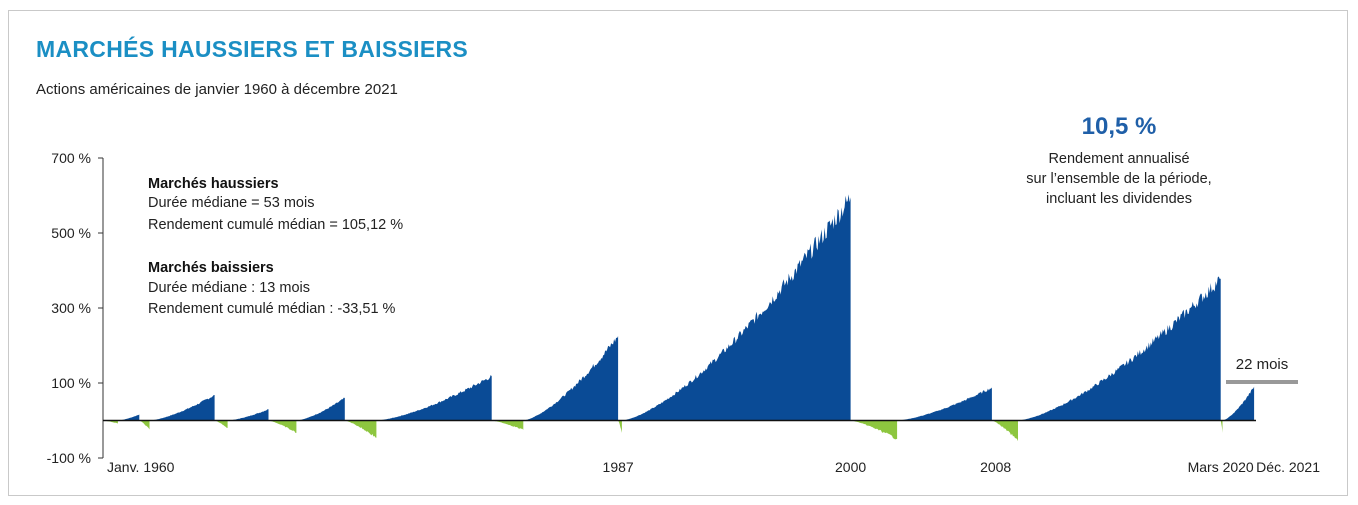  I want to click on x-labels: Janv. 1960 1987 2000 2008 Mars 2020 Déc. 2021, so click(713, 467).